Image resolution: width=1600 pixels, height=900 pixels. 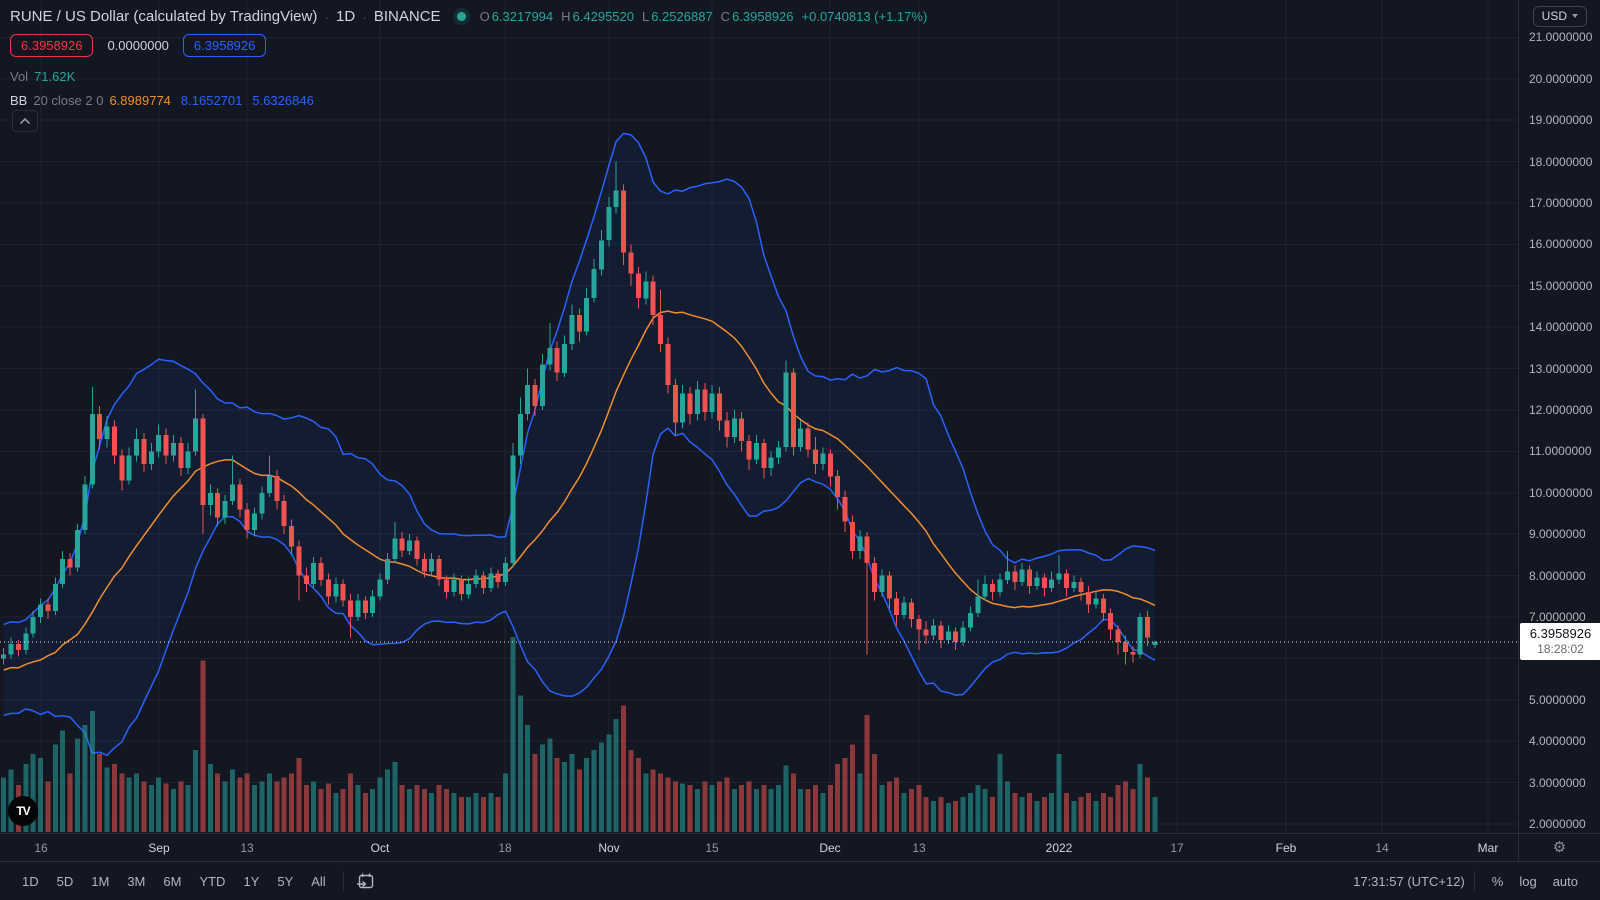 What do you see at coordinates (1561, 244) in the screenshot?
I see `price-tick-label: 16.0000000` at bounding box center [1561, 244].